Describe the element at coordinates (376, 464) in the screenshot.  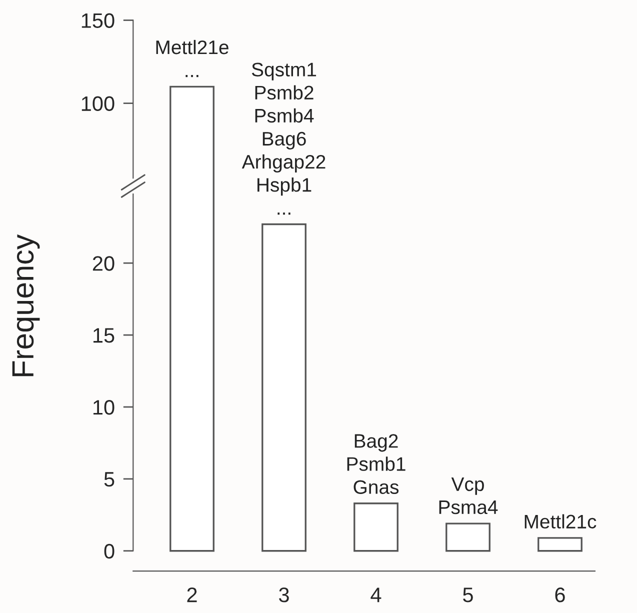
I see `annotation: Bag2 Psmb1 Gnas` at that location.